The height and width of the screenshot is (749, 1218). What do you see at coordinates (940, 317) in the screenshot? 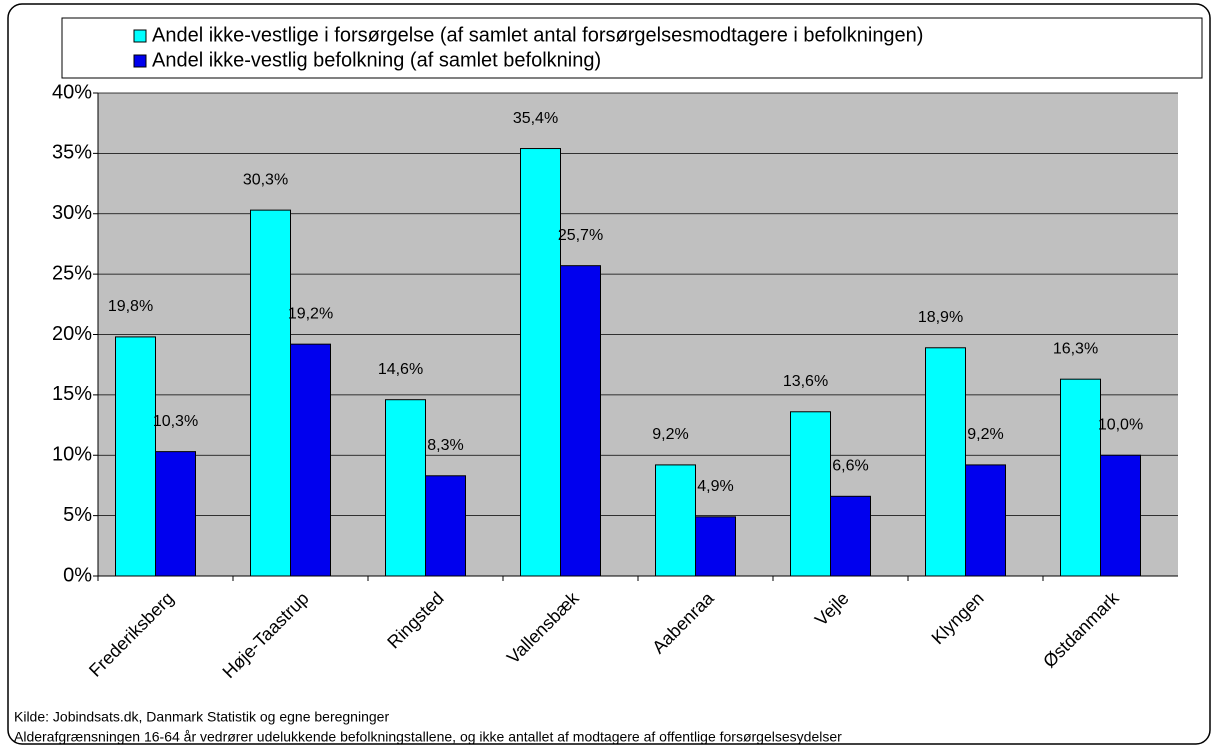
I see `value-label: 18,9%` at bounding box center [940, 317].